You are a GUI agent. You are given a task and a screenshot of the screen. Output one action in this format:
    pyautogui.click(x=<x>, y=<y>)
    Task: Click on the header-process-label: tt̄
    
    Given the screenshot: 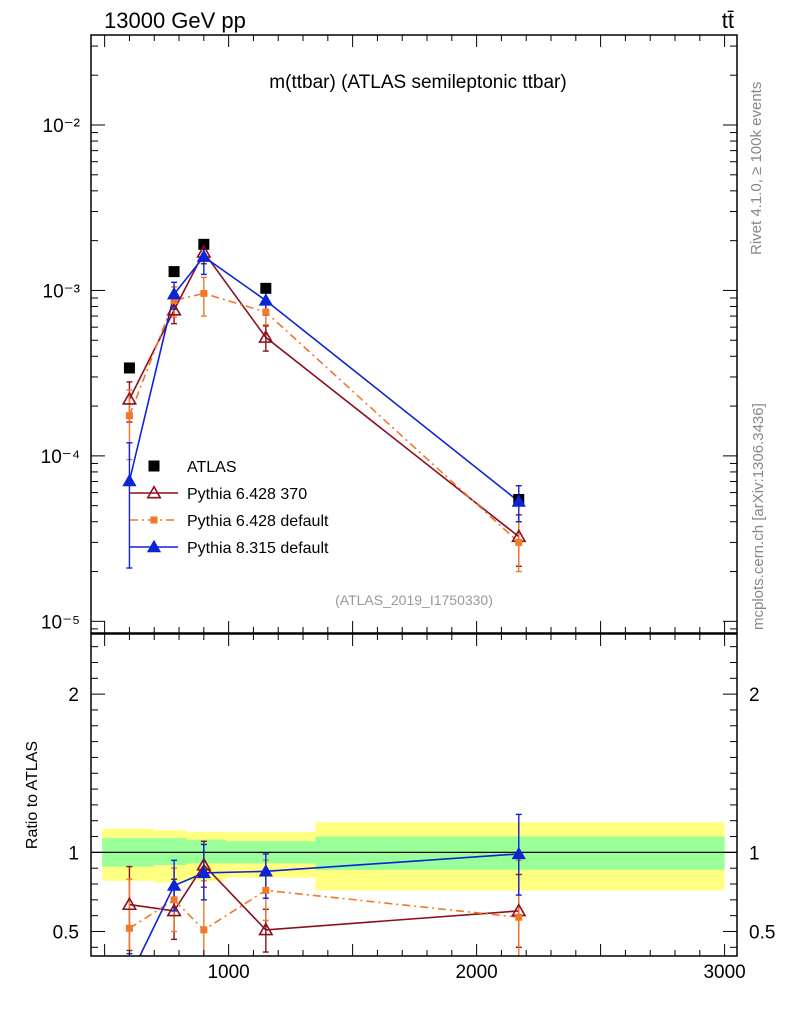 What is the action you would take?
    pyautogui.click(x=728, y=20)
    